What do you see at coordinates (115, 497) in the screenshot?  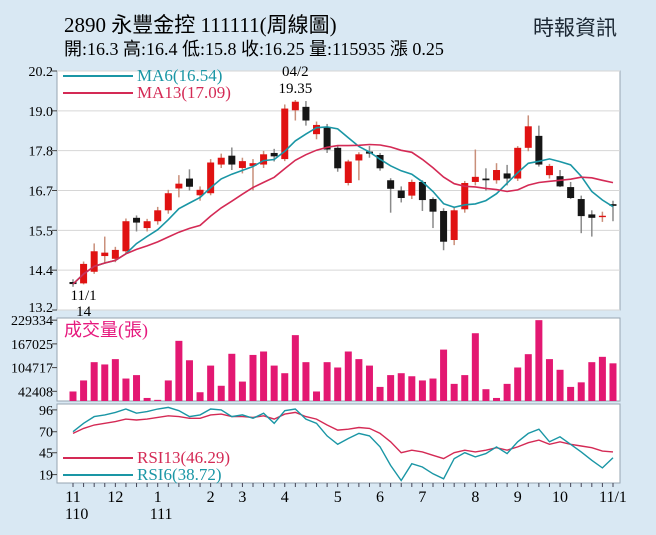 I see `month-axis-label: 12` at bounding box center [115, 497].